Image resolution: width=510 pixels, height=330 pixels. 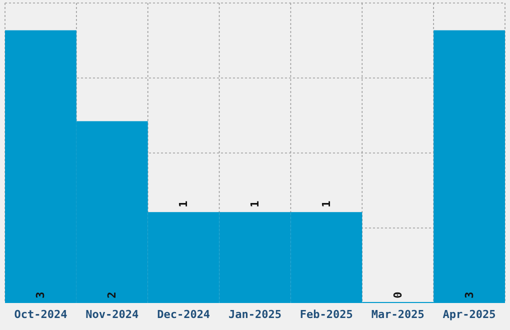 What do you see at coordinates (183, 314) in the screenshot?
I see `x-tick-label: Dec-2024` at bounding box center [183, 314].